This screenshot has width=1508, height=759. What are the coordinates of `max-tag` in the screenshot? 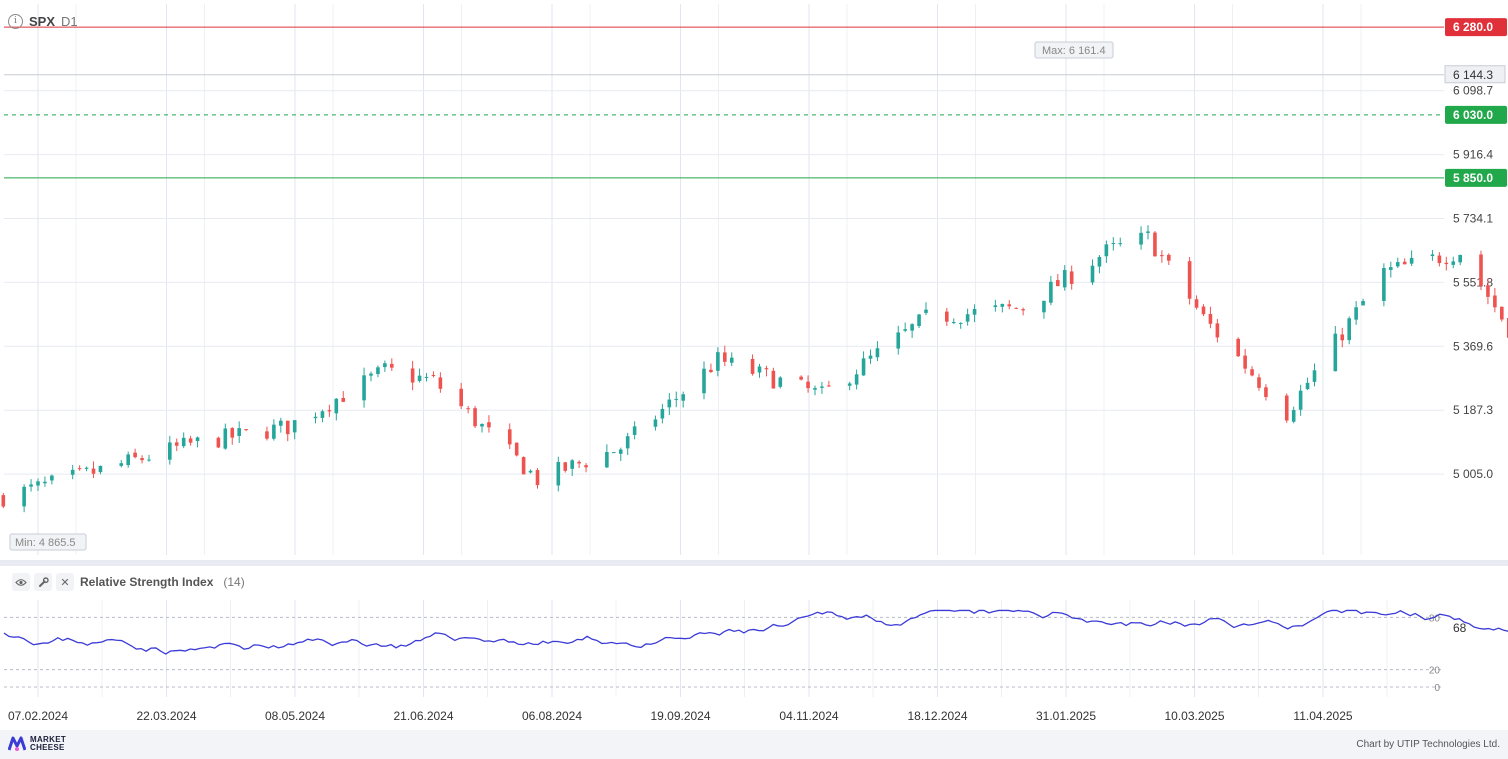 It's located at (1074, 50).